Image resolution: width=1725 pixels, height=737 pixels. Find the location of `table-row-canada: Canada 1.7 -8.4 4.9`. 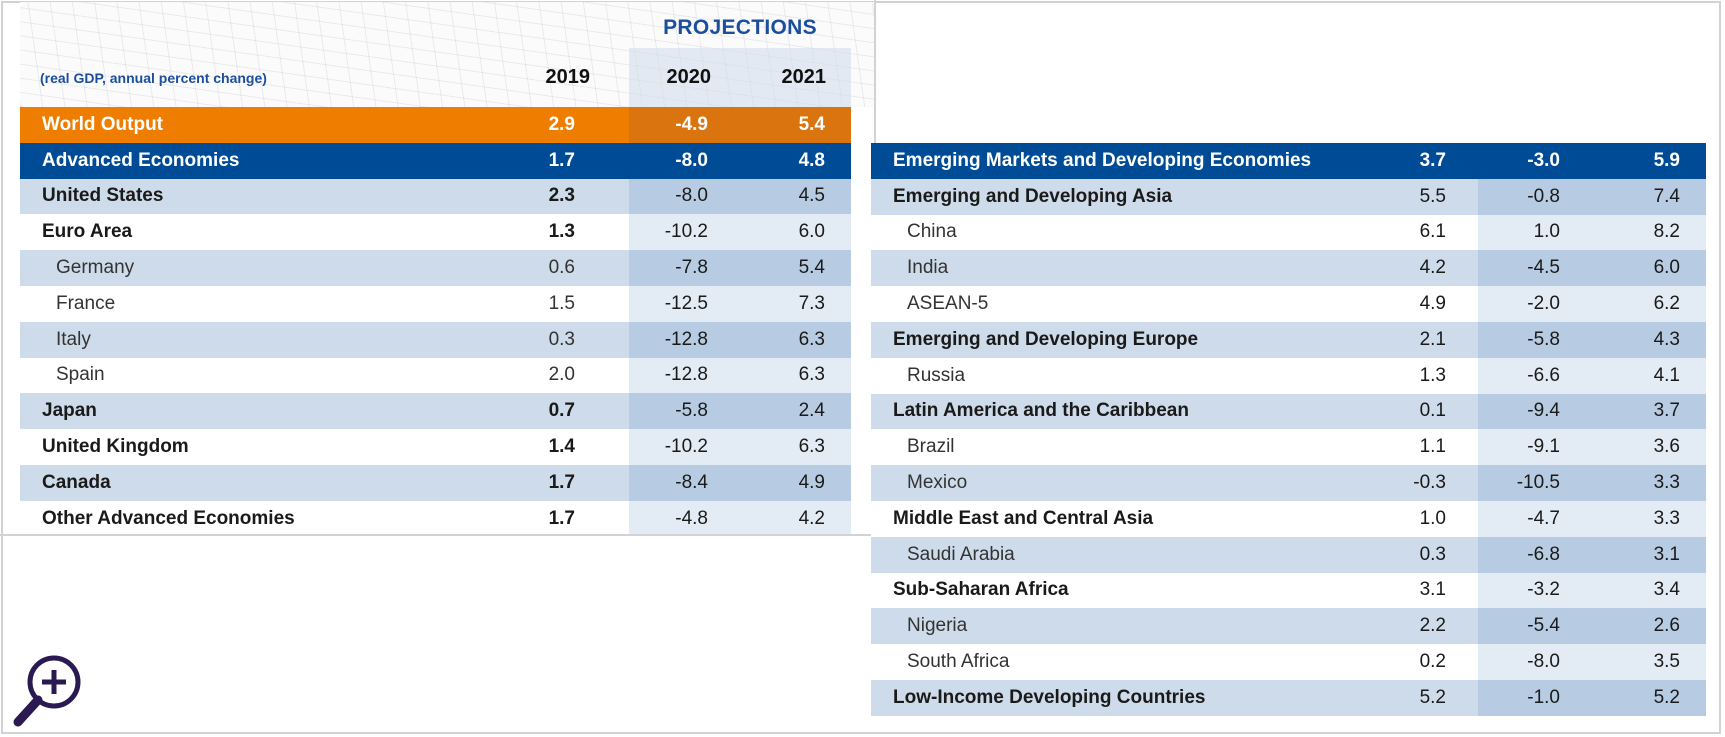

table-row-canada: Canada 1.7 -8.4 4.9 is located at coordinates (435, 482).